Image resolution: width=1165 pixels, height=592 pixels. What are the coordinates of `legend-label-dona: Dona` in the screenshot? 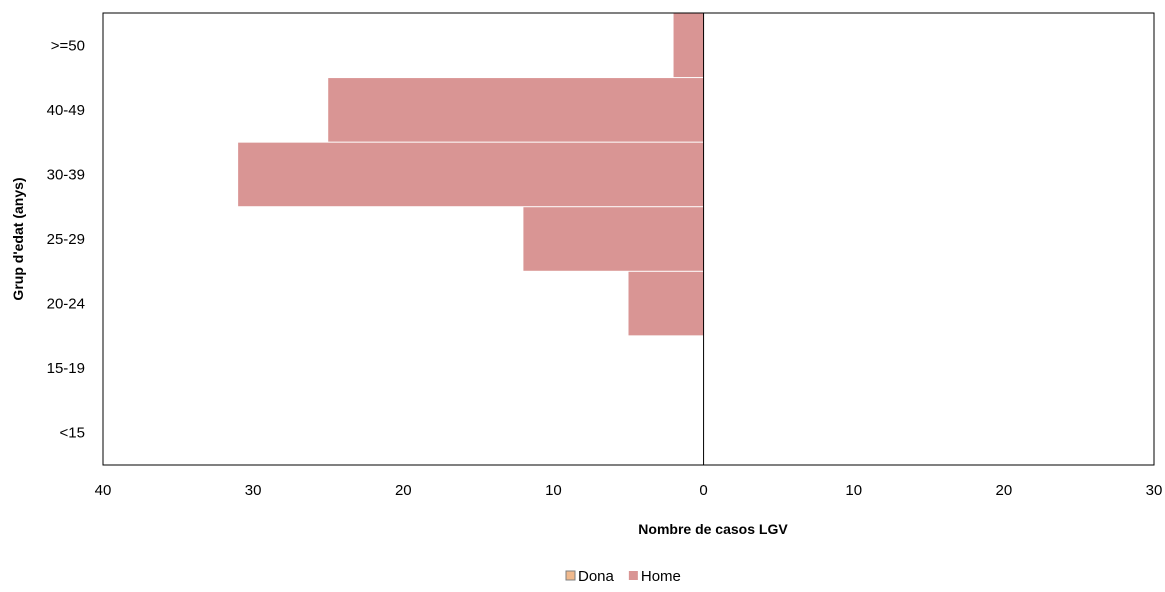 It's located at (596, 576).